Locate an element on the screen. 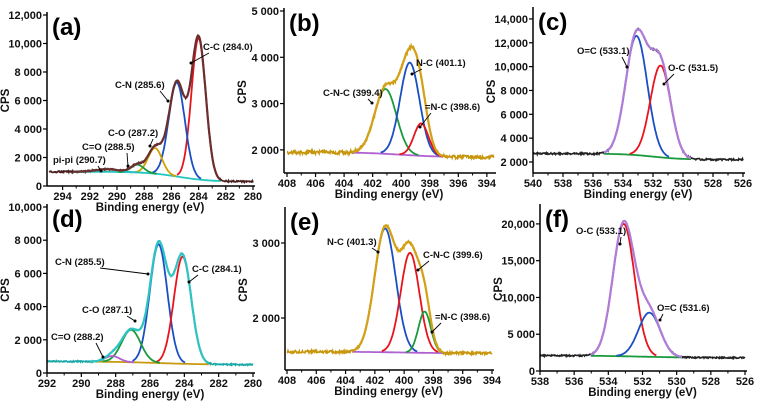 This screenshot has width=761, height=402. y-tick-label: 8 000 is located at coordinates (28, 241).